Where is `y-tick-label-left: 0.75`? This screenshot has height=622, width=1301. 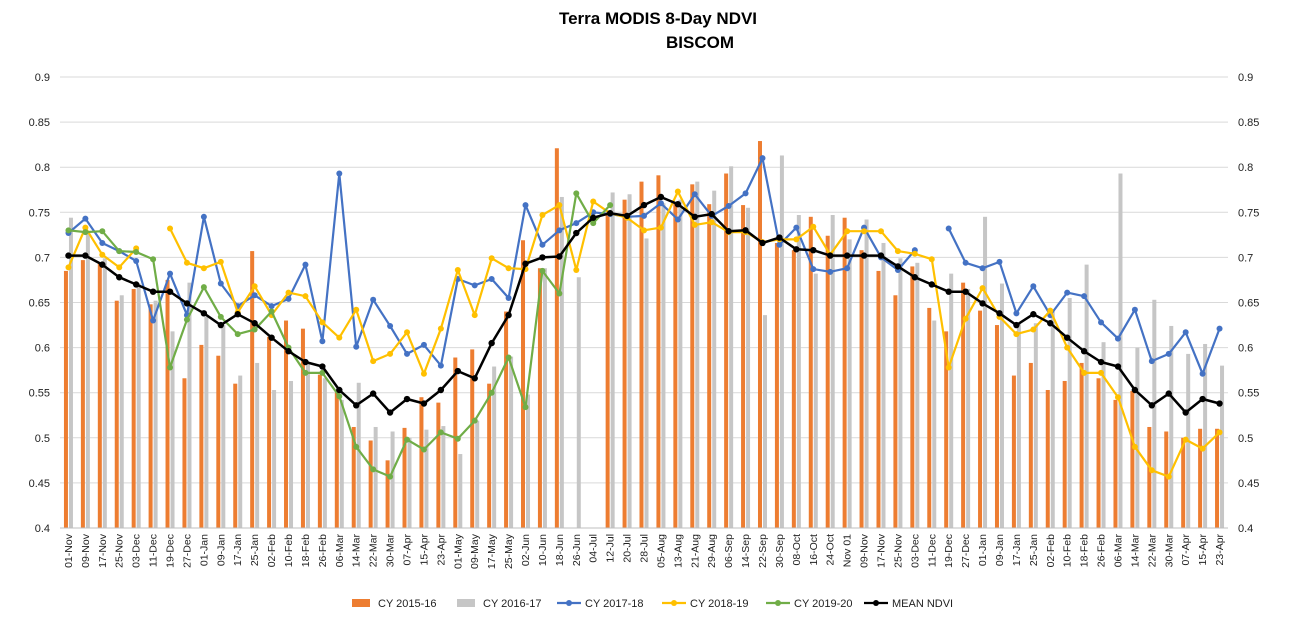 y-tick-label-left: 0.75 is located at coordinates (39, 213).